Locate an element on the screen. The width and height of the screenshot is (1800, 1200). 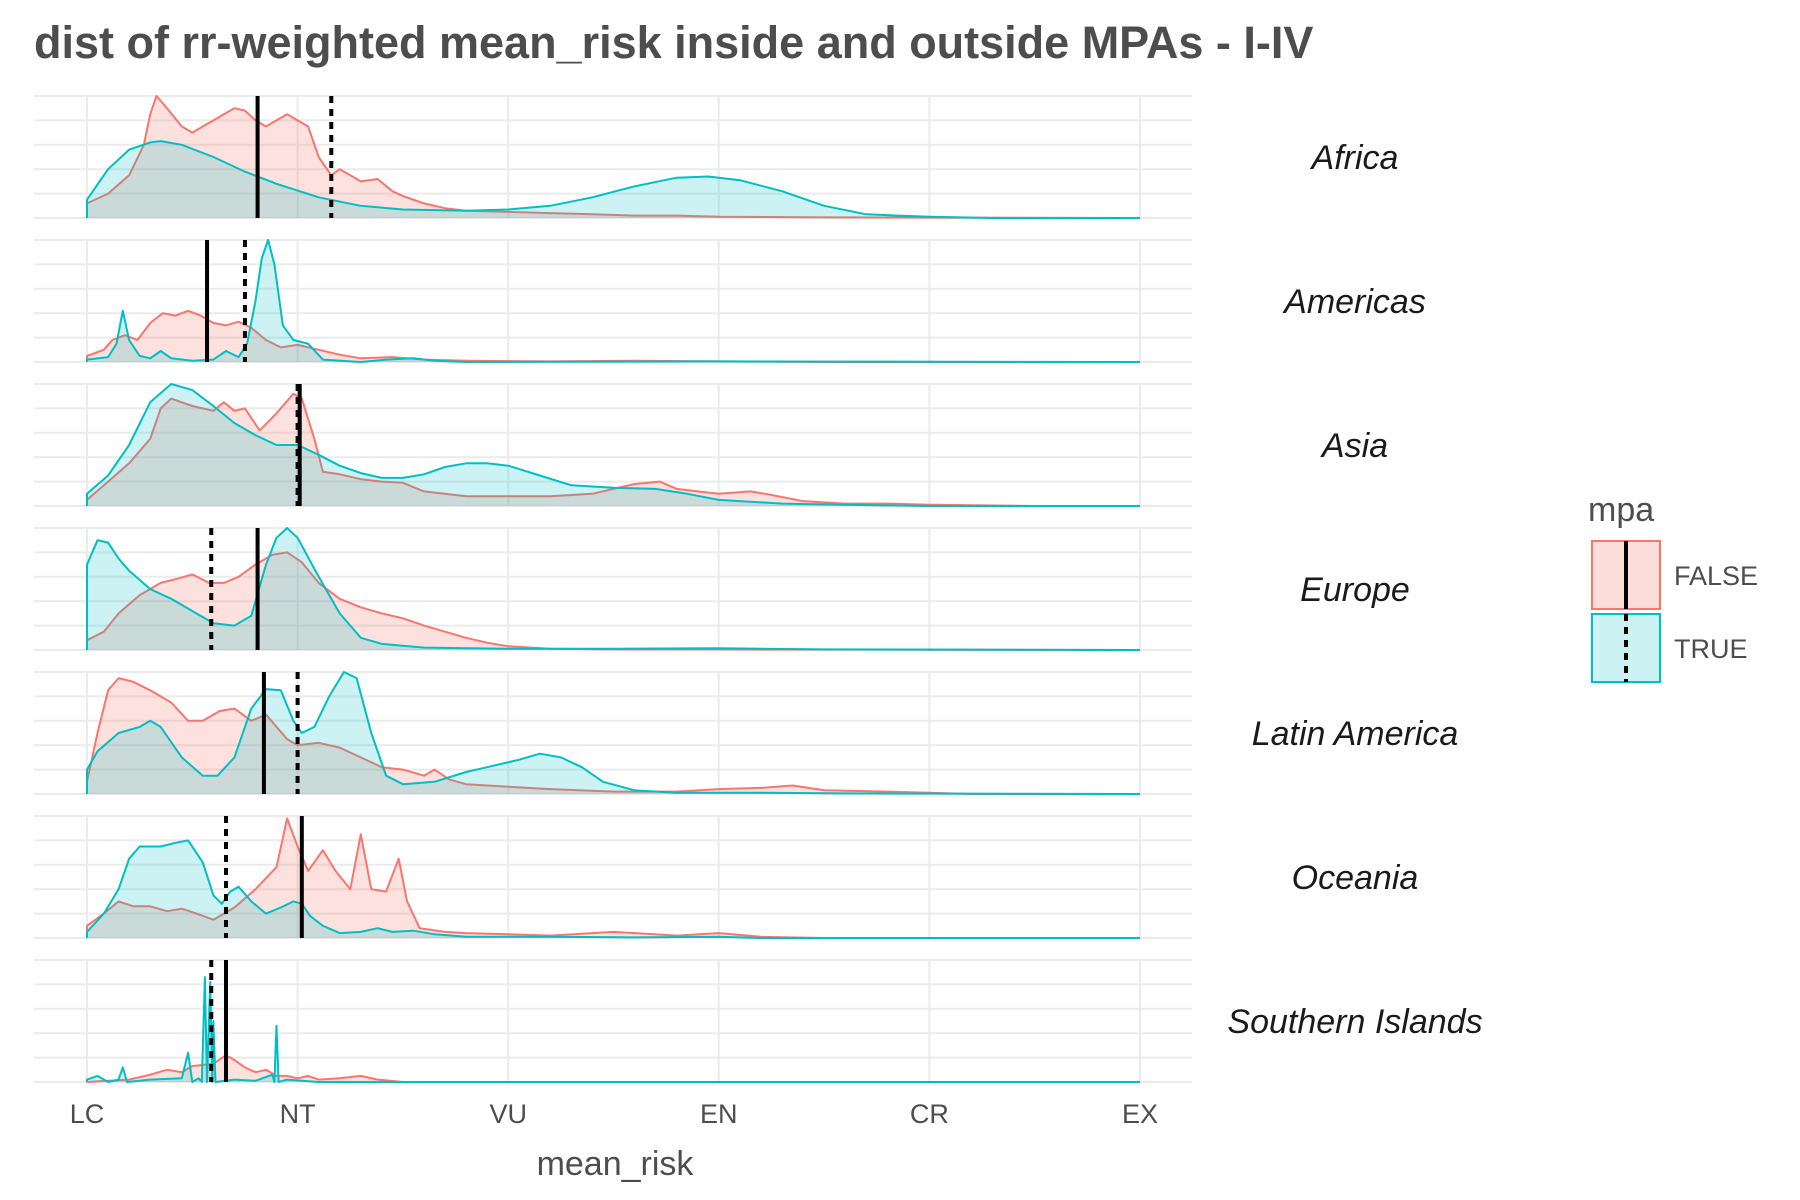
panel-oceania: Oceania is located at coordinates (726, 877).